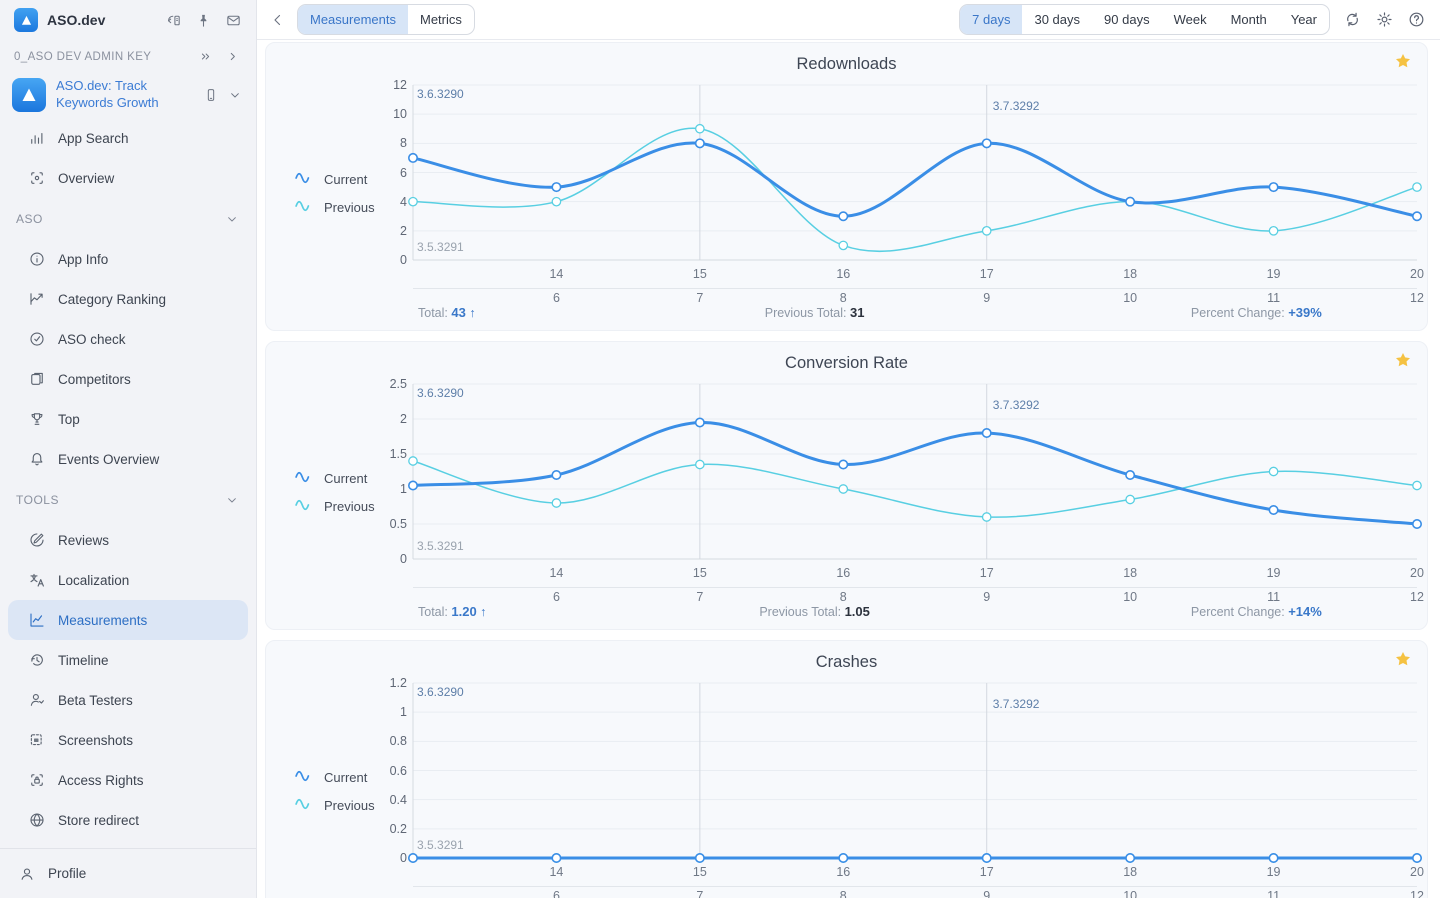 The width and height of the screenshot is (1440, 898). Describe the element at coordinates (403, 201) in the screenshot. I see `y-axis-label: 4` at that location.